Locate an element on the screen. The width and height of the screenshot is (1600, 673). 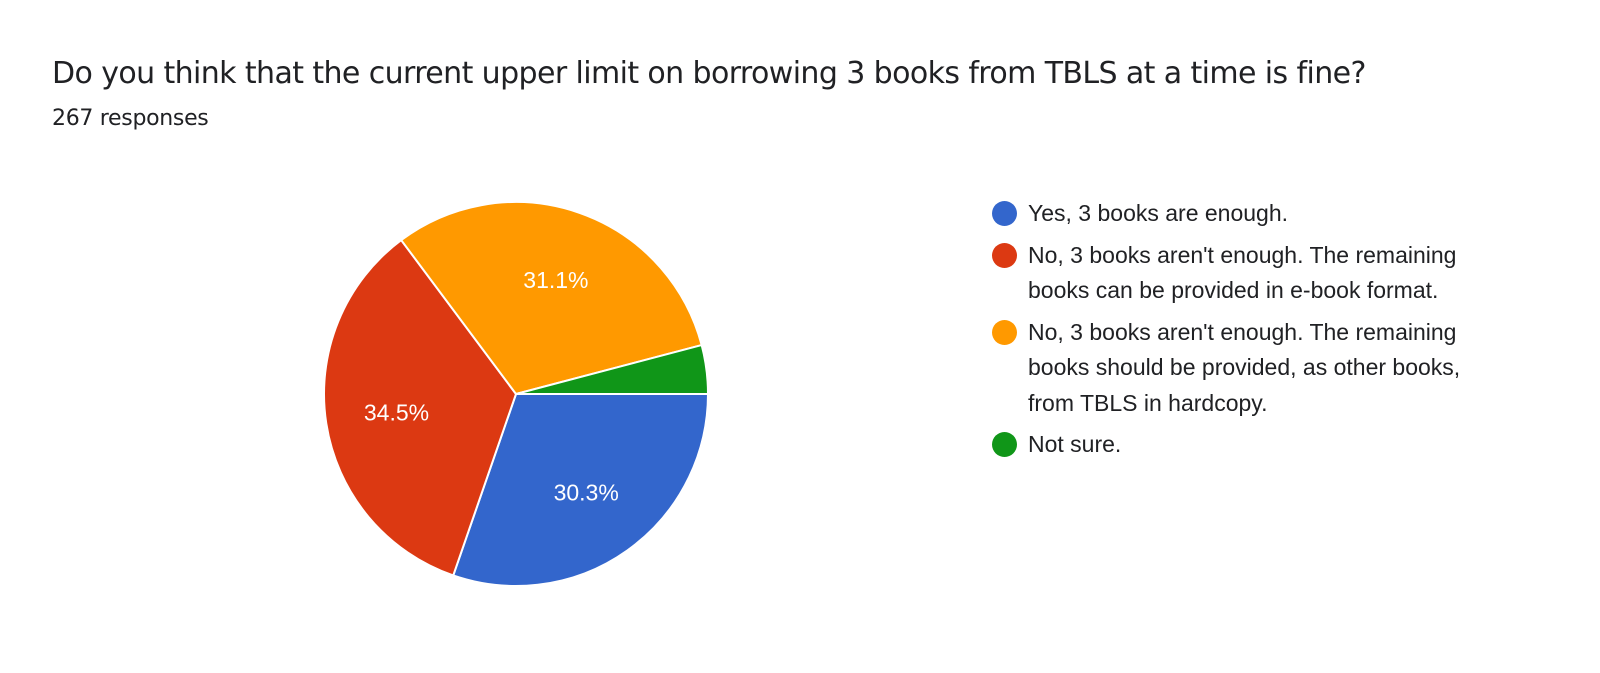
legend-label: Yes, 3 books are enough. is located at coordinates (1158, 213).